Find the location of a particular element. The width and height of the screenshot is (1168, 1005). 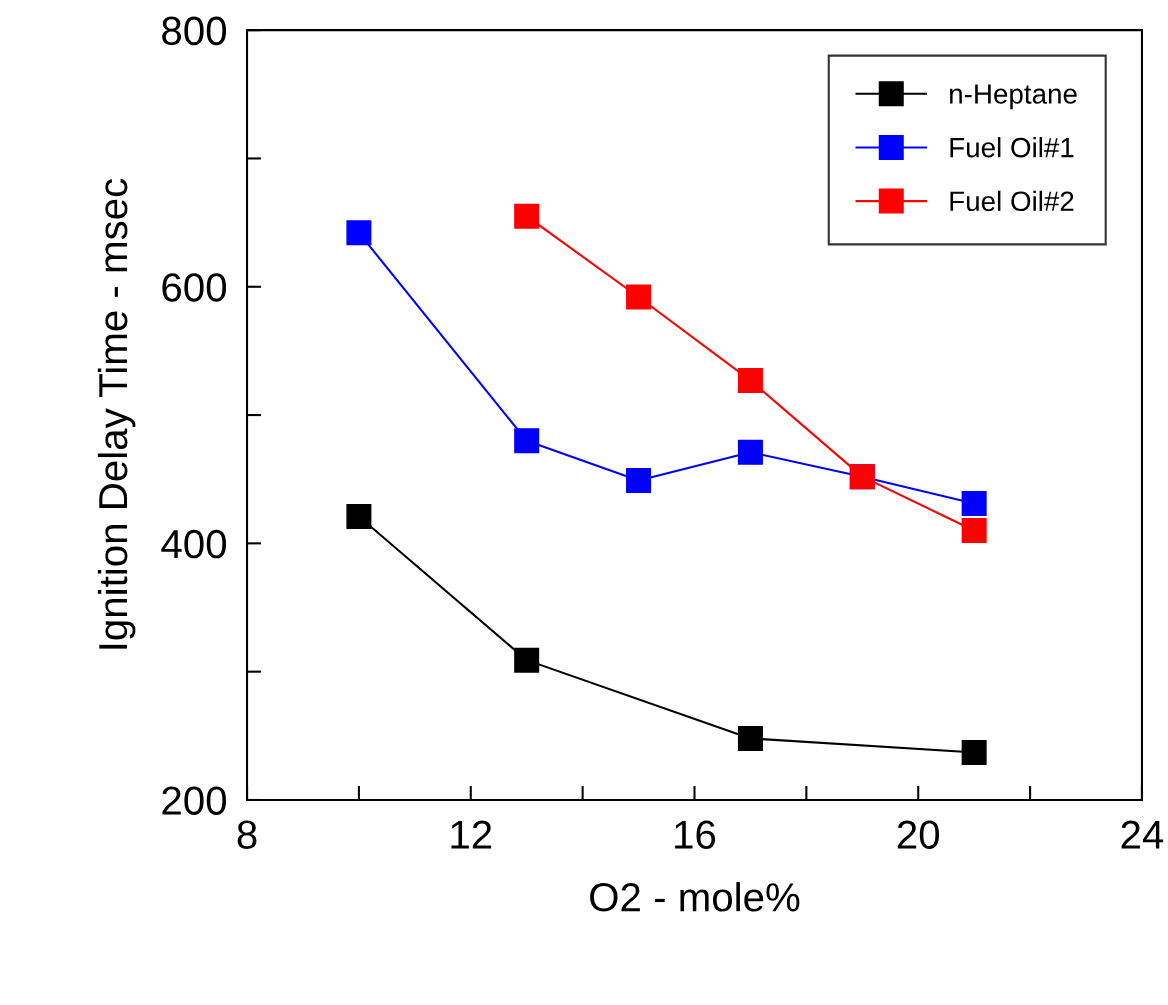

y-tick-label: 600 is located at coordinates (194, 287).